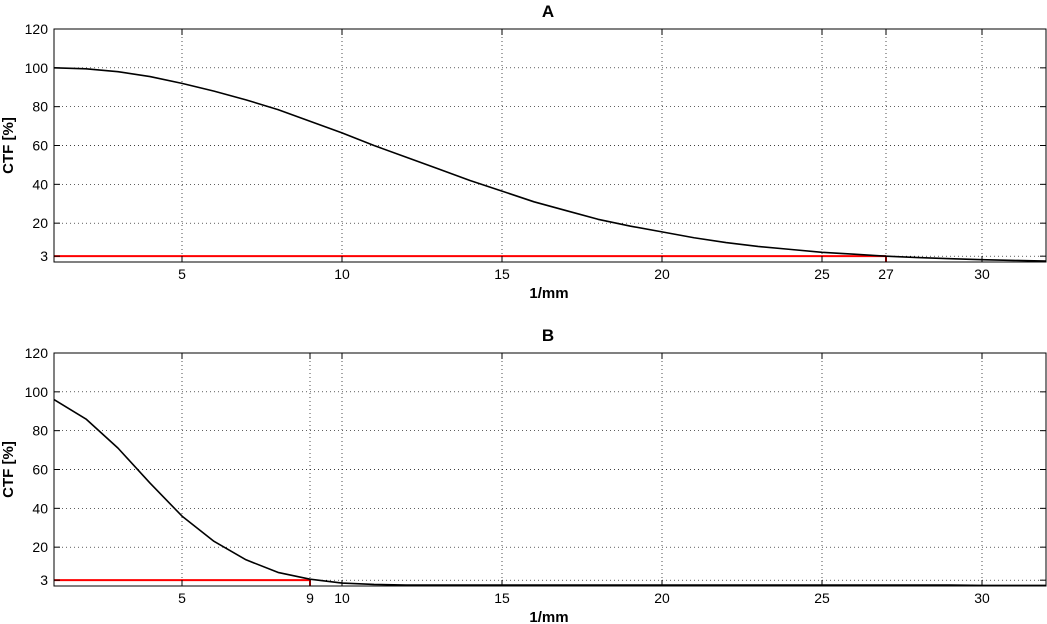 This screenshot has height=624, width=1047. What do you see at coordinates (548, 335) in the screenshot?
I see `panel-title: B` at bounding box center [548, 335].